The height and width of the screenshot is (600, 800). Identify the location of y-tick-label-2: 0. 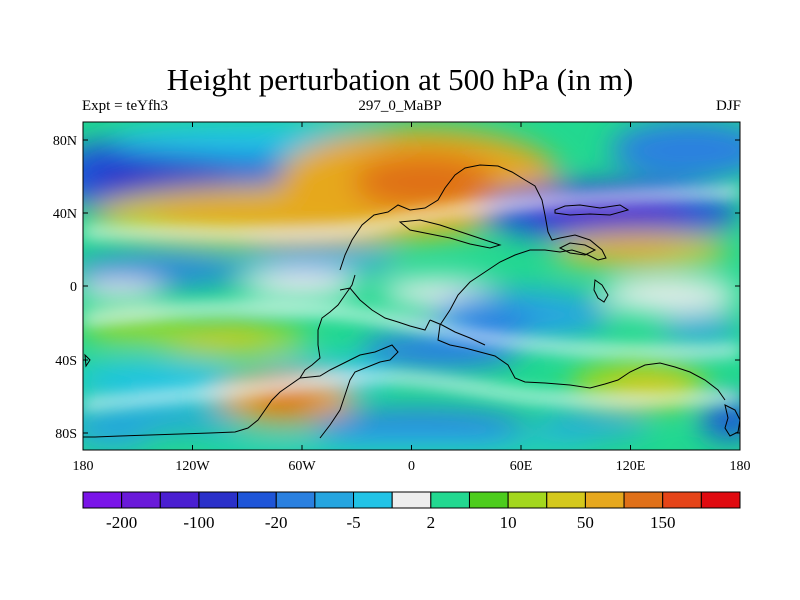
(73, 287).